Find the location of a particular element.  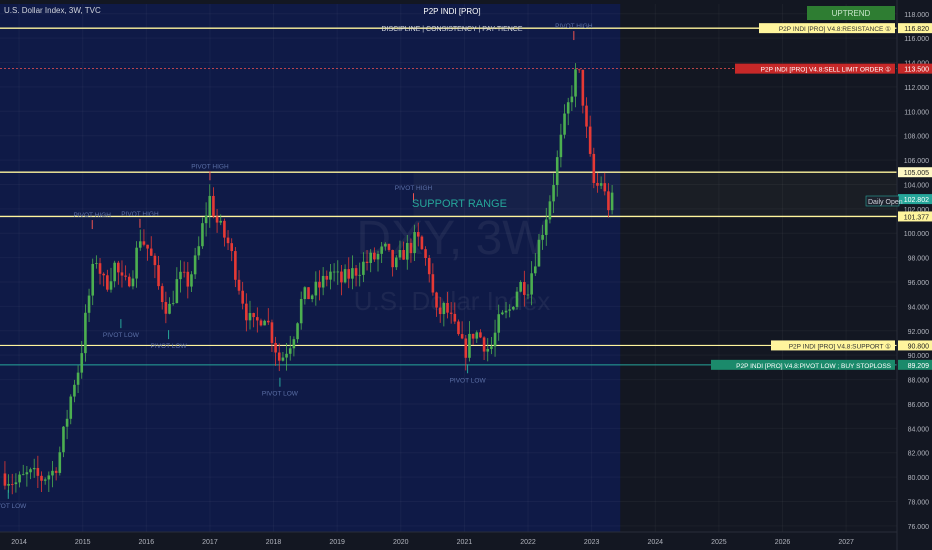

time-tick-label: 2023 is located at coordinates (592, 542).